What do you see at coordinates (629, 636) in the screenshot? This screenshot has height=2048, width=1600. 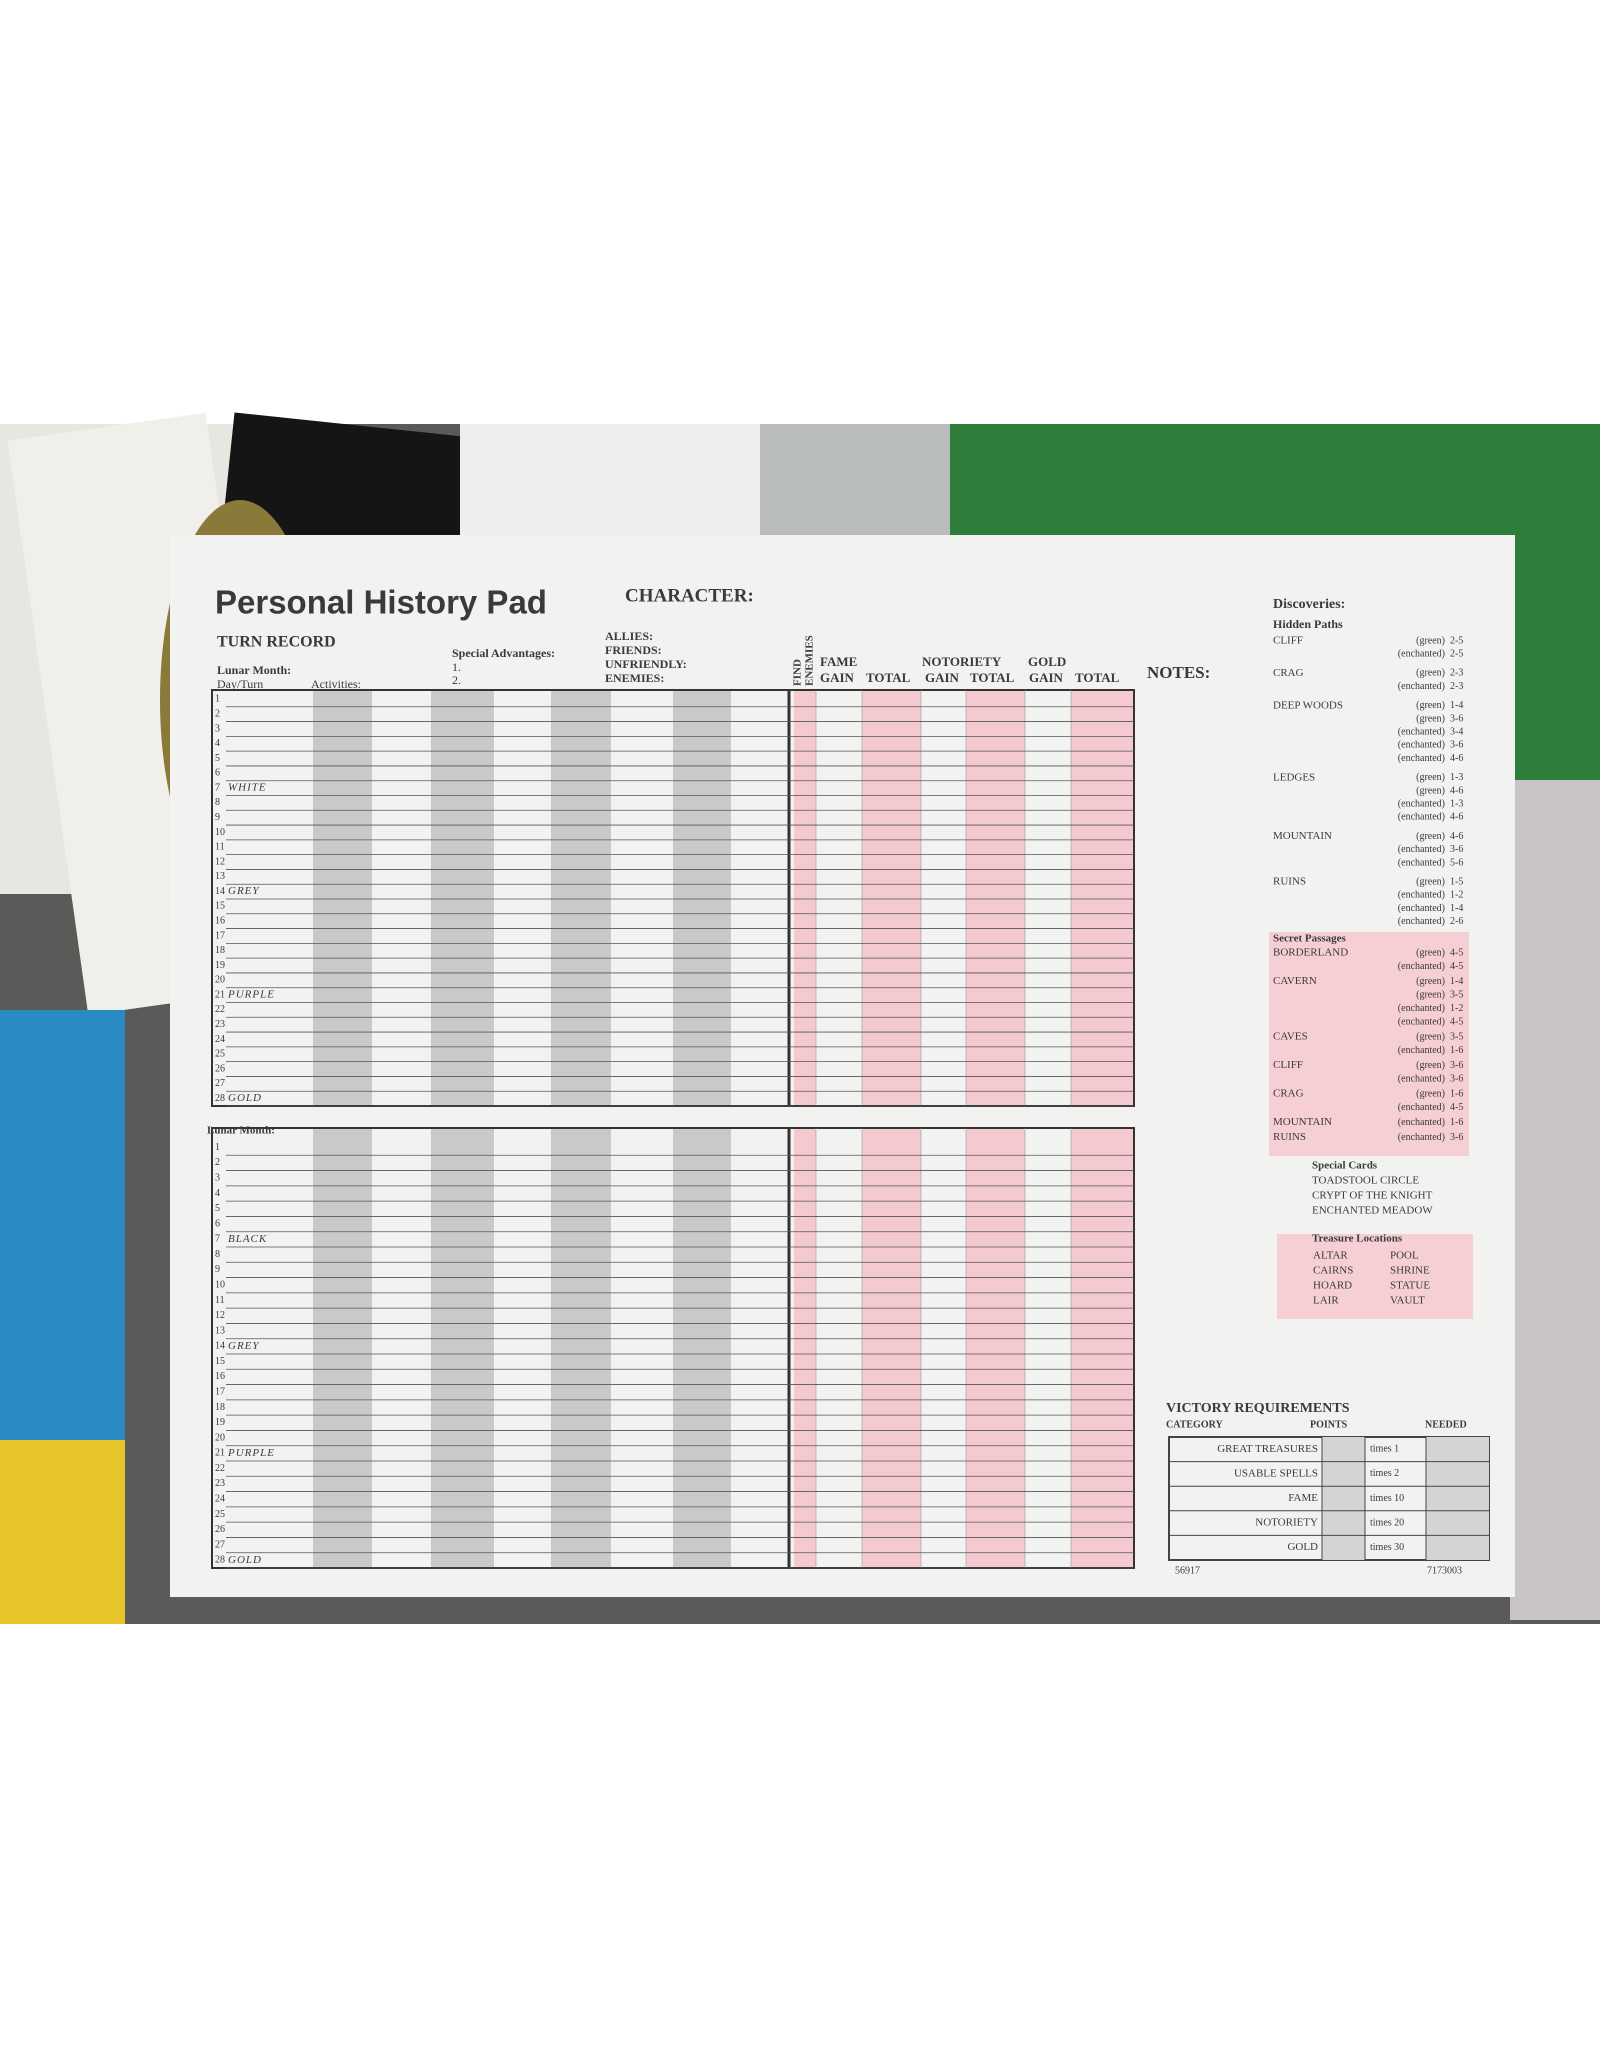 I see `relation: ALLIES:` at bounding box center [629, 636].